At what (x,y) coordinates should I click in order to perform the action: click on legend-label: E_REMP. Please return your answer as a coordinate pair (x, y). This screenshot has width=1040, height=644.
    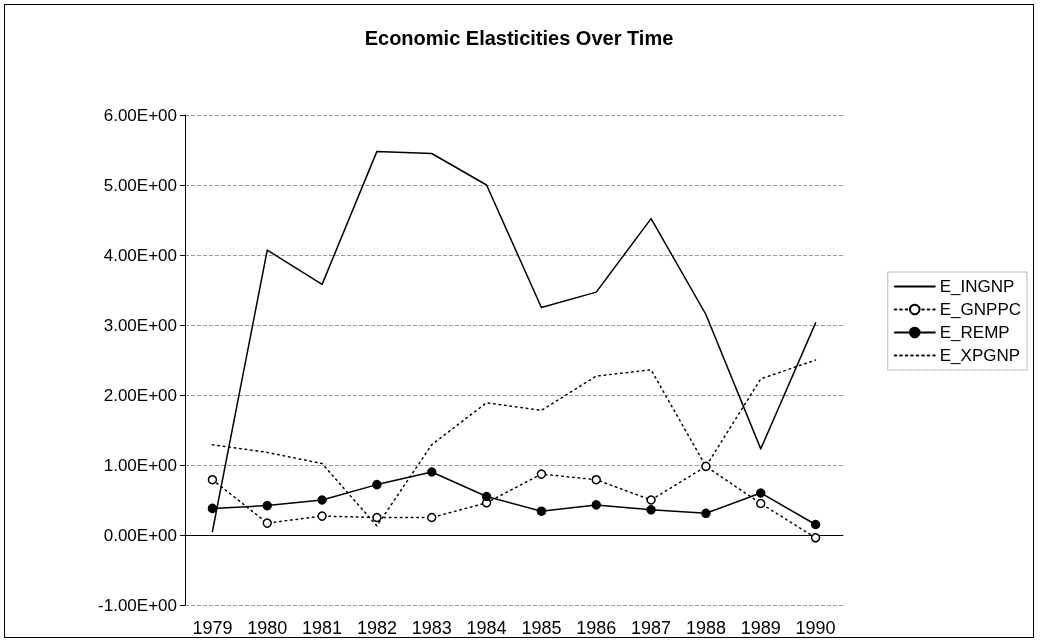
    Looking at the image, I should click on (974, 332).